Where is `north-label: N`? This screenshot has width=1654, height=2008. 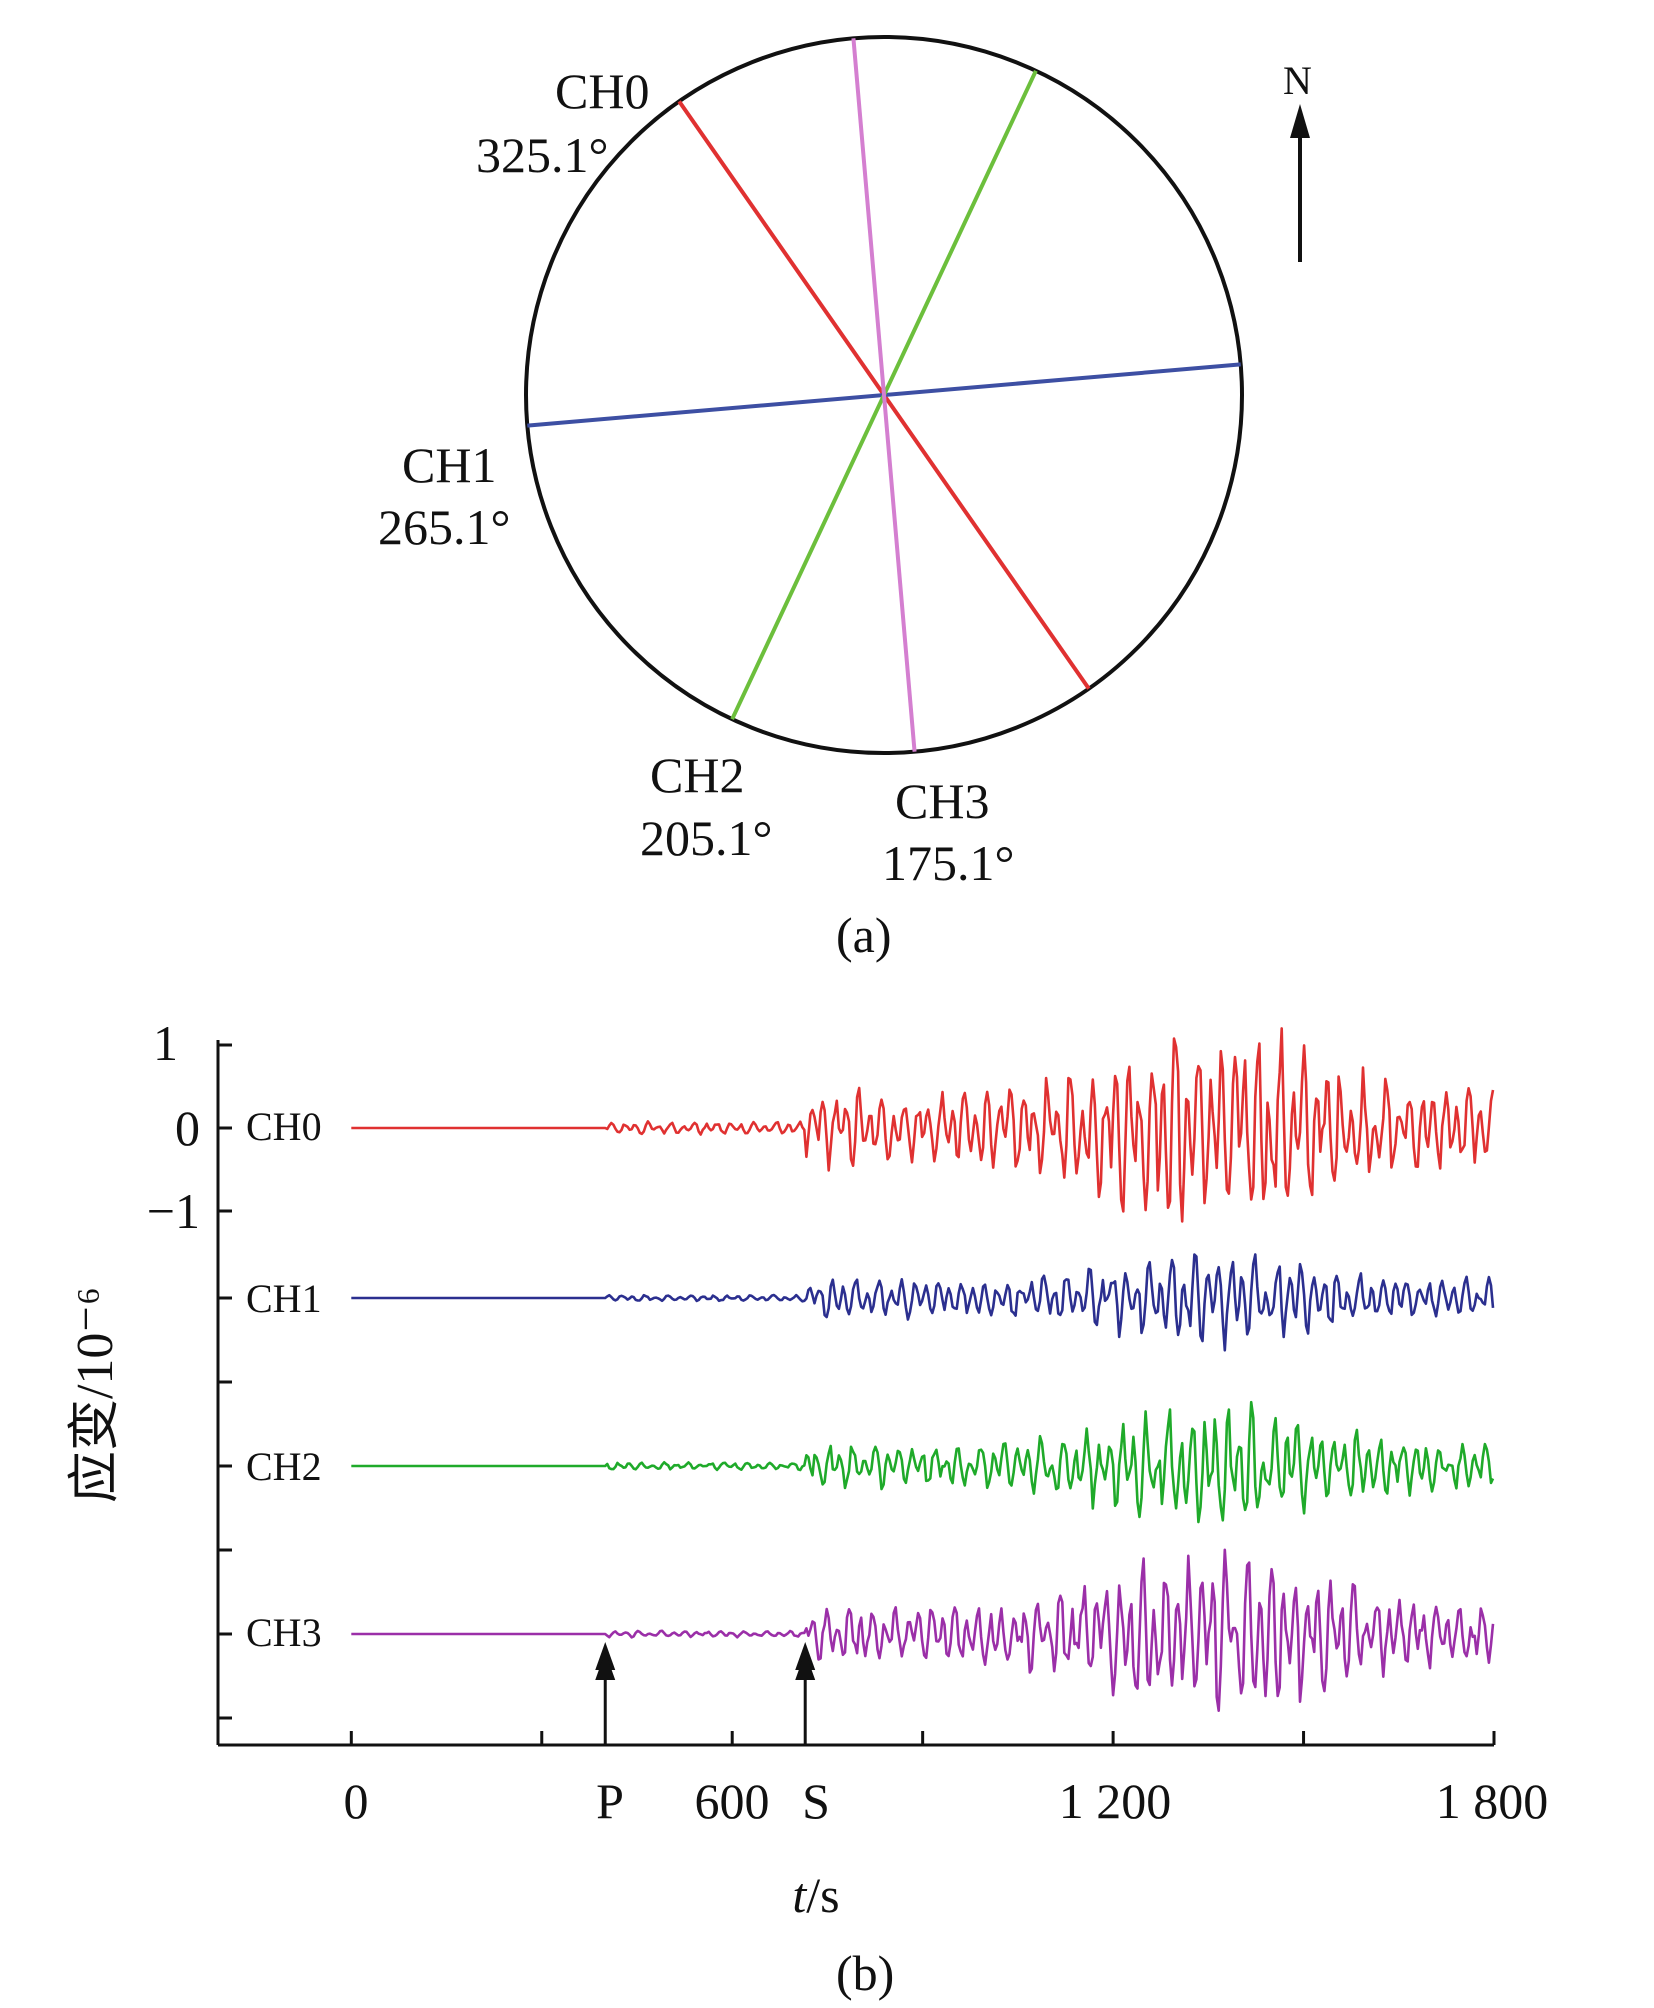 north-label: N is located at coordinates (1297, 80).